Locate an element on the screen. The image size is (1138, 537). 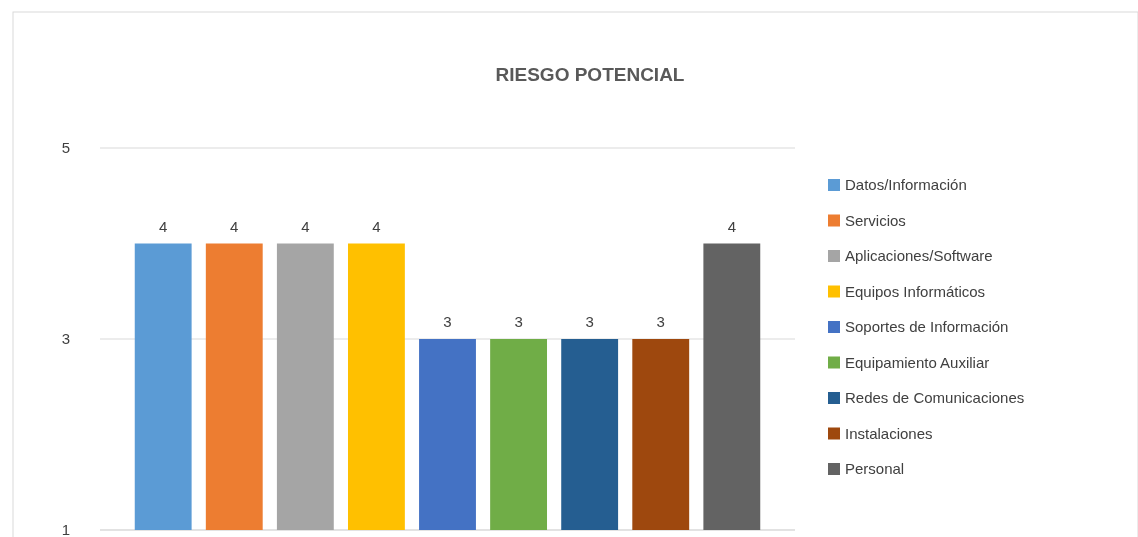
legend-label: Soportes de Información is located at coordinates (927, 327).